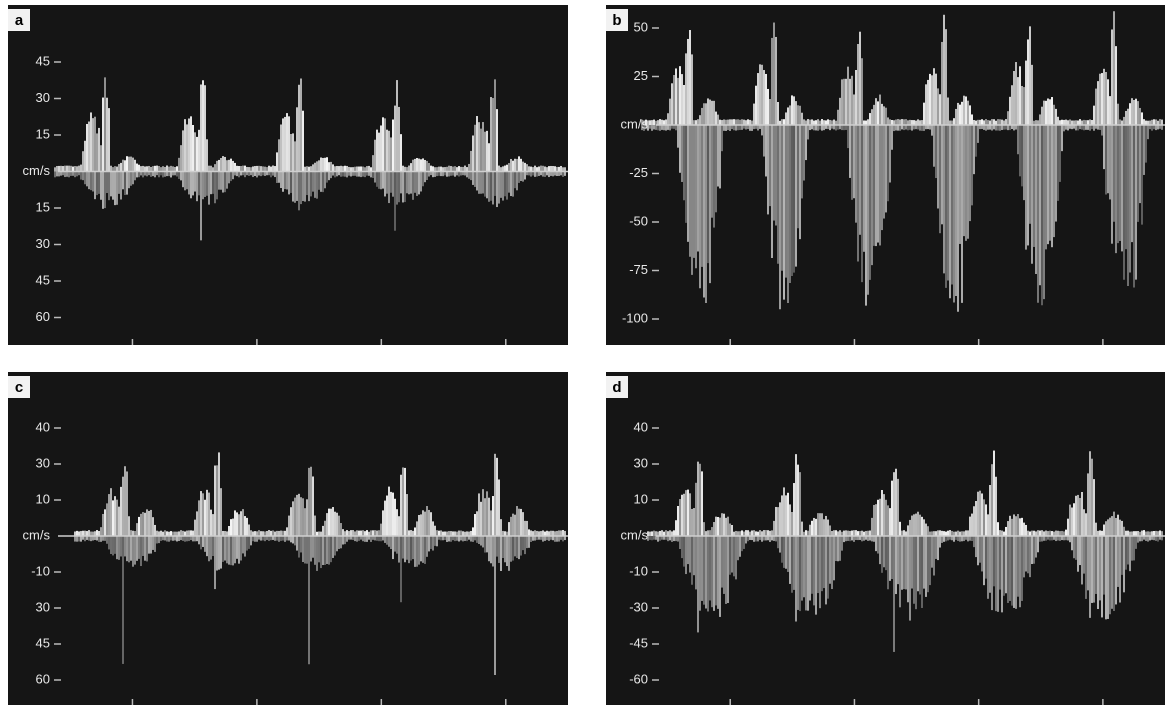 The height and width of the screenshot is (710, 1167). Describe the element at coordinates (638, 172) in the screenshot. I see `axis-label: -25` at that location.